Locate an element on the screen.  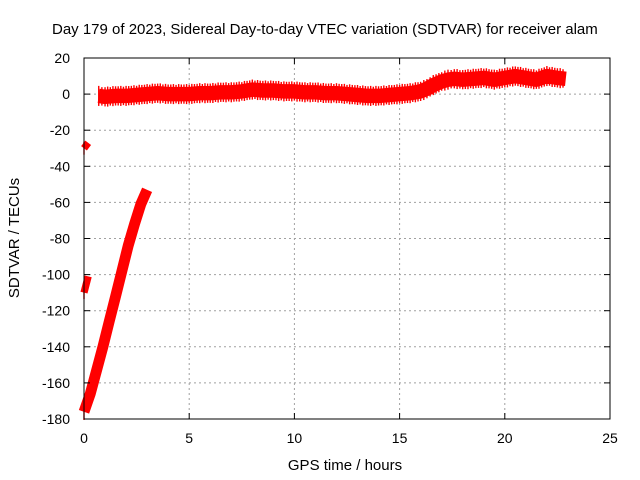
x-tick-label: 10 is located at coordinates (295, 438).